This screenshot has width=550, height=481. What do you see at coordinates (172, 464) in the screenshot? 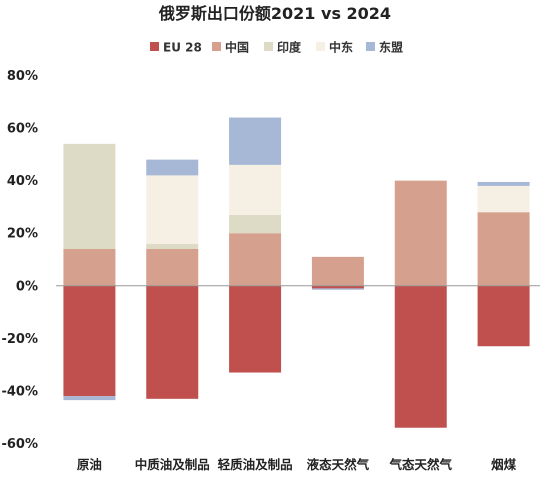
I see `x-category-label: 中质油及制品` at bounding box center [172, 464].